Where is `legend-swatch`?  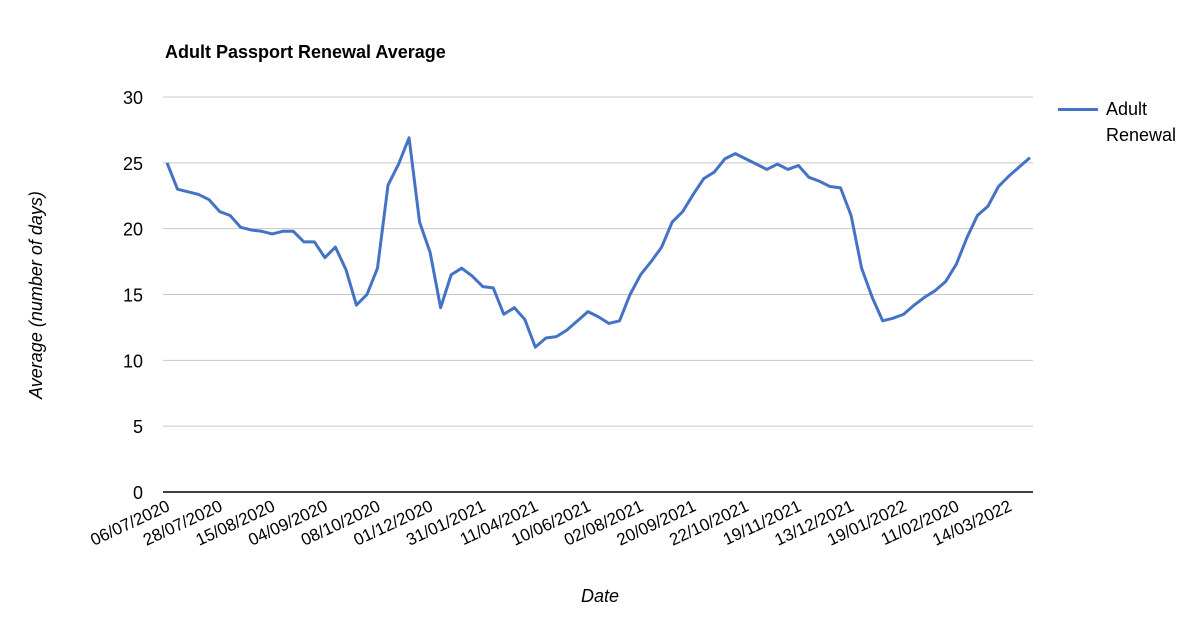
legend-swatch is located at coordinates (1078, 109).